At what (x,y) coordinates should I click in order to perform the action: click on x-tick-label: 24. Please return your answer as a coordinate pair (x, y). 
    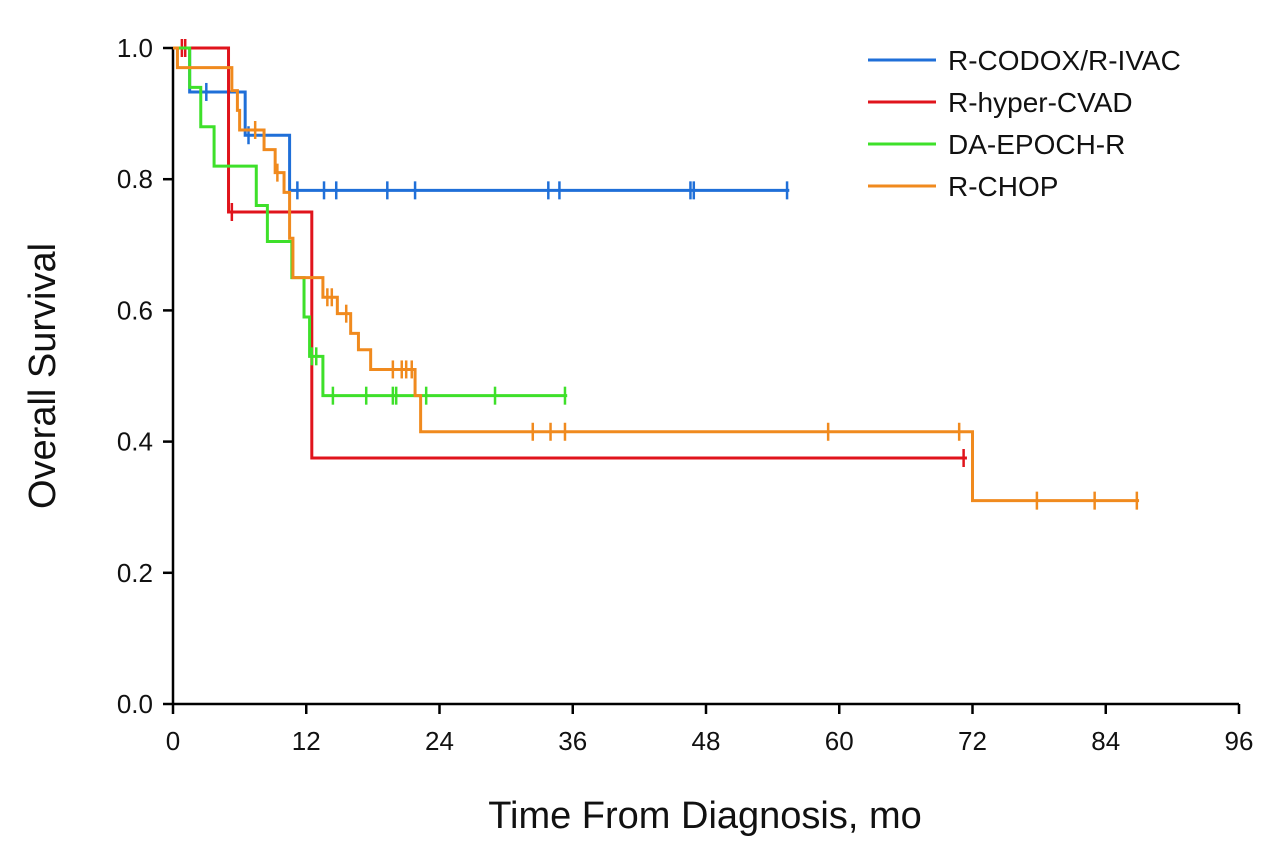
    Looking at the image, I should click on (439, 741).